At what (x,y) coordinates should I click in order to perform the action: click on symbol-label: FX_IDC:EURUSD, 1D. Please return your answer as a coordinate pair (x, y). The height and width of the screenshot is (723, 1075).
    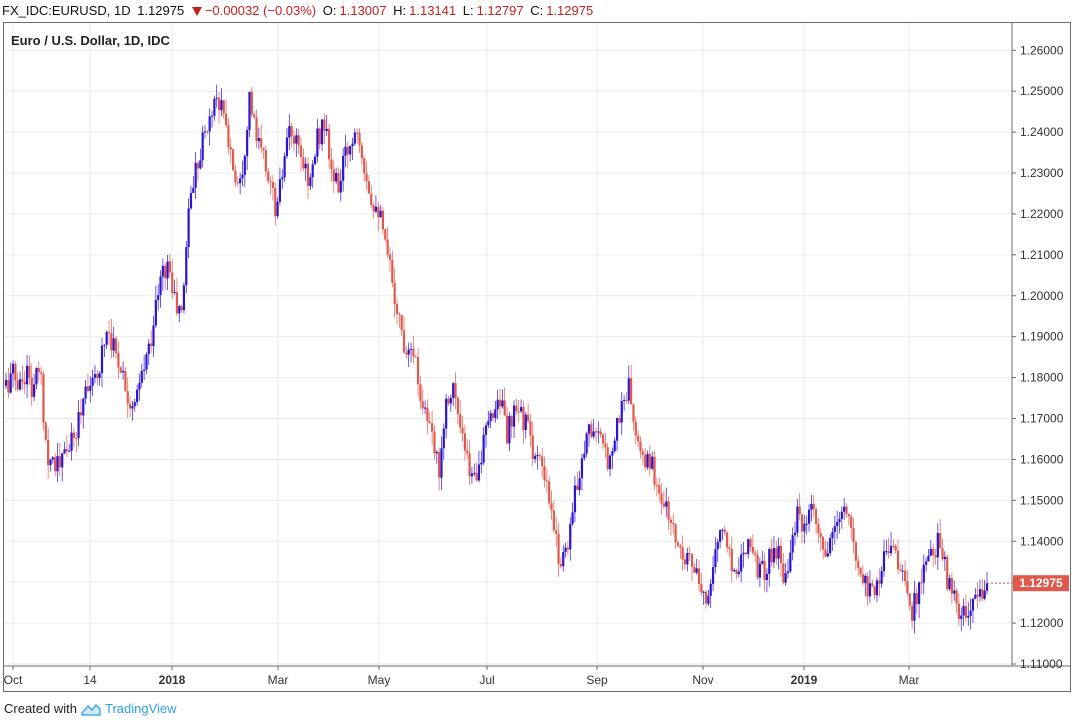
    Looking at the image, I should click on (66, 10).